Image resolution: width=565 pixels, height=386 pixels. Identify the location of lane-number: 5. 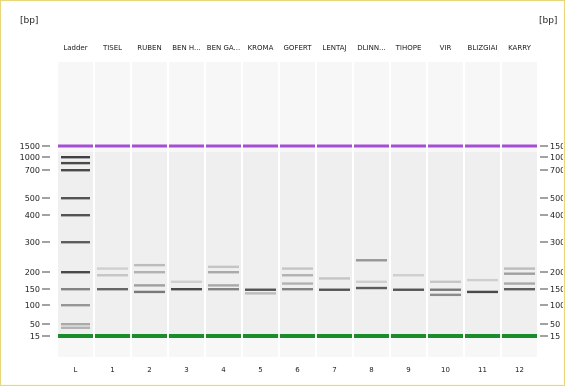
(260, 370).